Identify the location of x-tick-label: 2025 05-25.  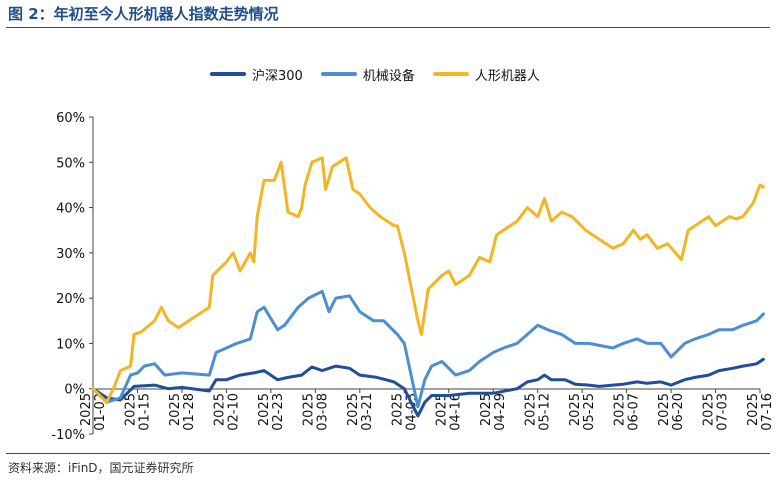
(582, 412).